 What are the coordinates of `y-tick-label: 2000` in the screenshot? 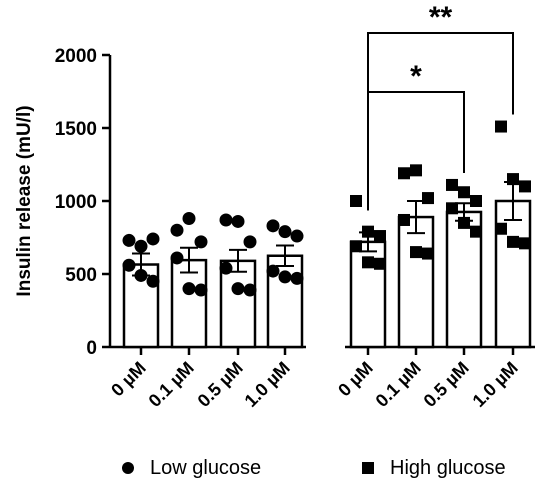 It's located at (76, 56).